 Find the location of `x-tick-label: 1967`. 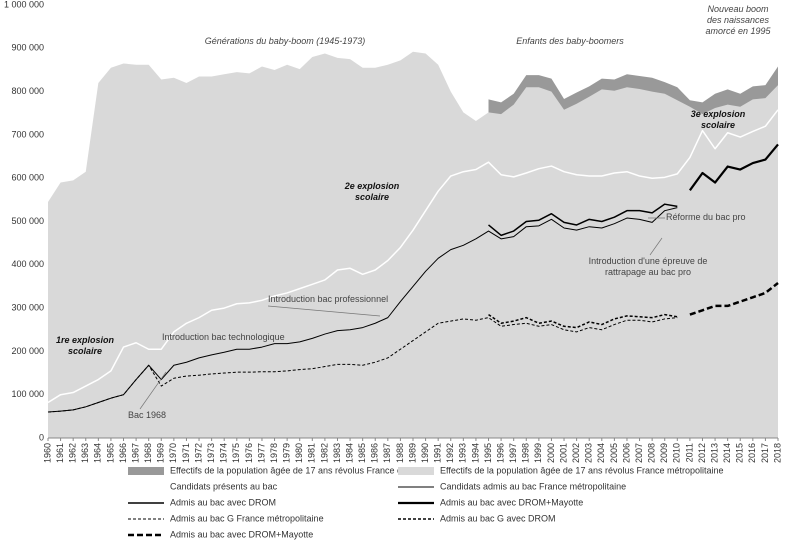

x-tick-label: 1967 is located at coordinates (135, 453).